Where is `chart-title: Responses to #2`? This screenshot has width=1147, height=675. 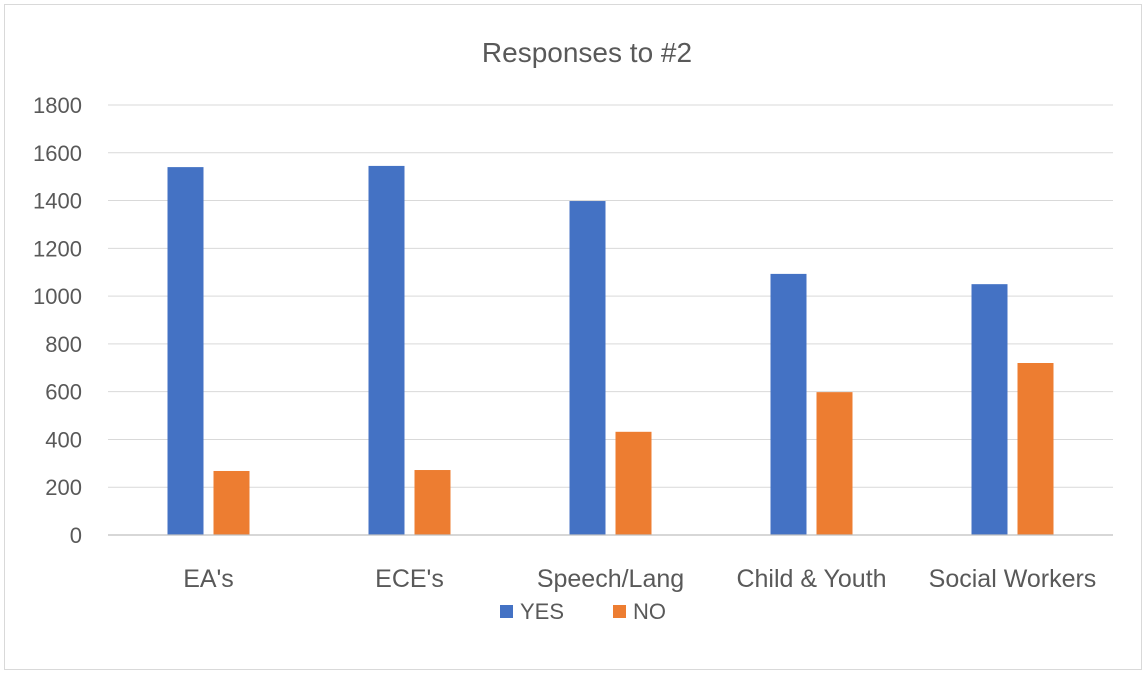 chart-title: Responses to #2 is located at coordinates (587, 52).